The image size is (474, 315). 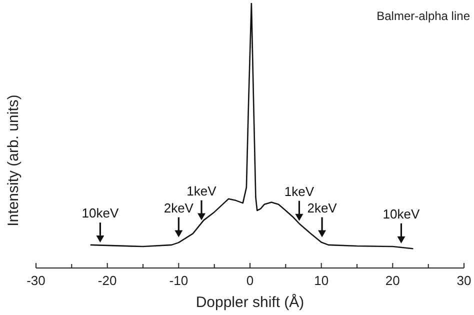 What do you see at coordinates (36, 280) in the screenshot?
I see `x-tick-label: -30` at bounding box center [36, 280].